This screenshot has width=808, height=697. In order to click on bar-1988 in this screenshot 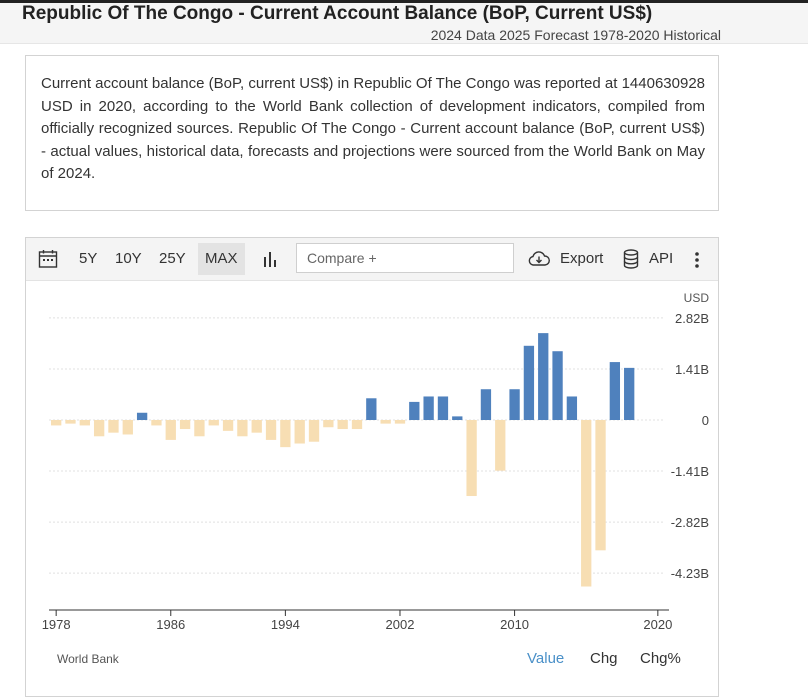, I will do `click(199, 428)`.